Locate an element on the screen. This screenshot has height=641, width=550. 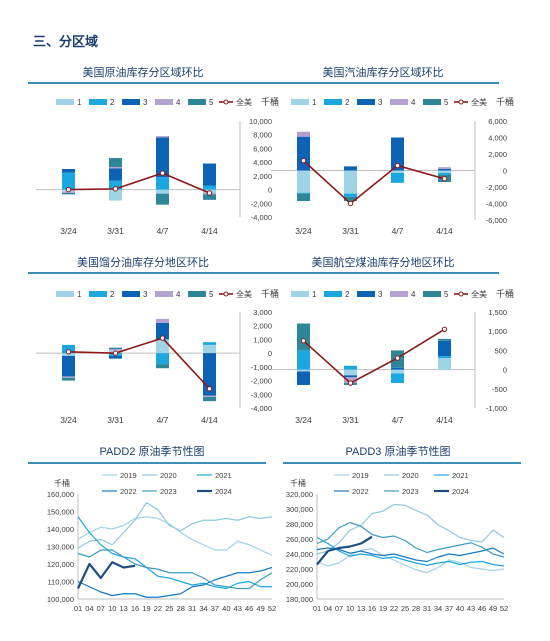
y-tick-label: -1,000 is located at coordinates (261, 367).